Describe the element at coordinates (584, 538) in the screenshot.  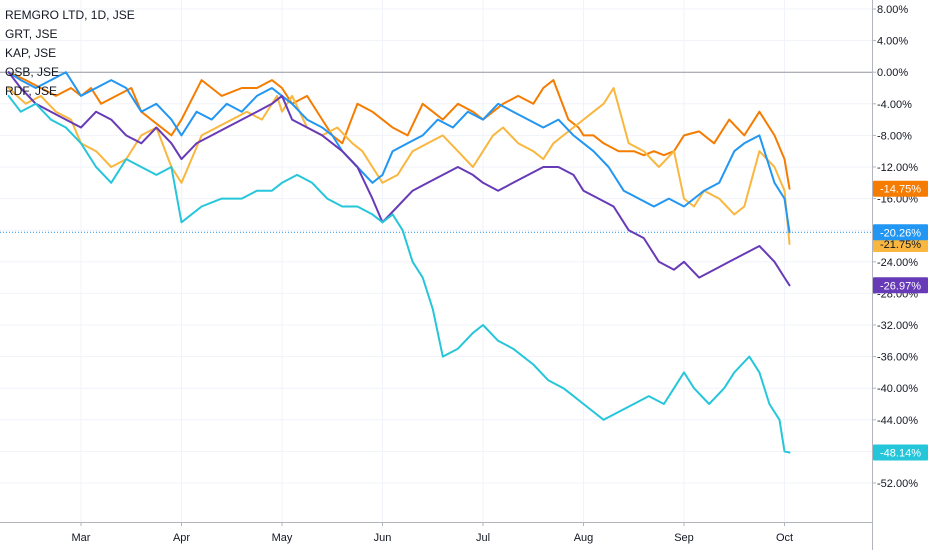
I see `x-tick-label: Aug` at that location.